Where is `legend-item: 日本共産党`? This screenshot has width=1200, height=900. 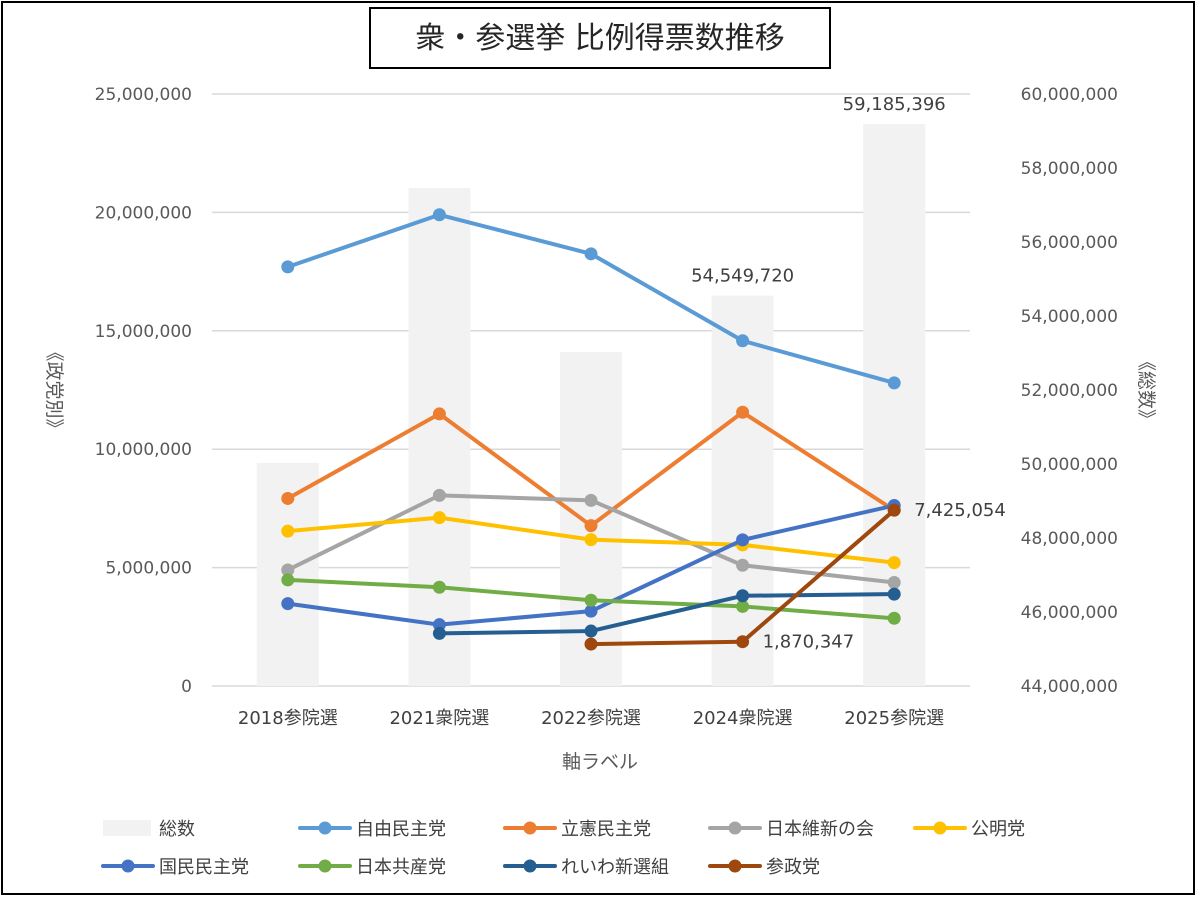 legend-item: 日本共産党 is located at coordinates (372, 867).